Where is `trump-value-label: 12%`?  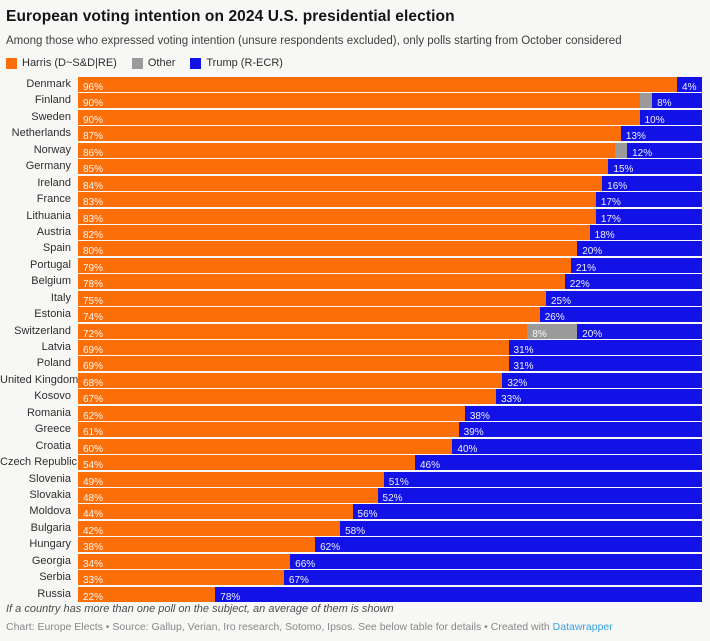
trump-value-label: 12% is located at coordinates (642, 152).